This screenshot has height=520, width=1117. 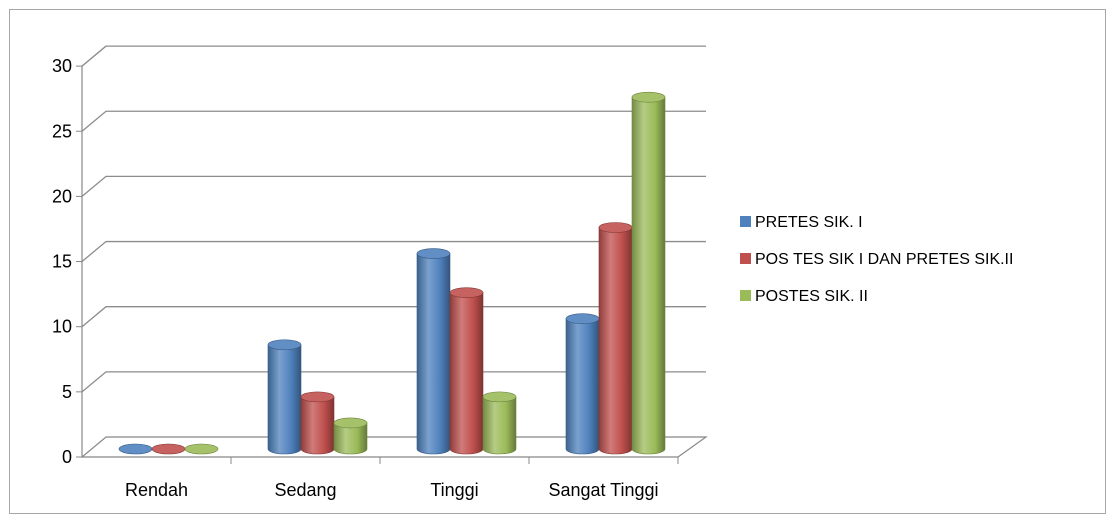 I want to click on y-tick-label: 0, so click(x=67, y=457).